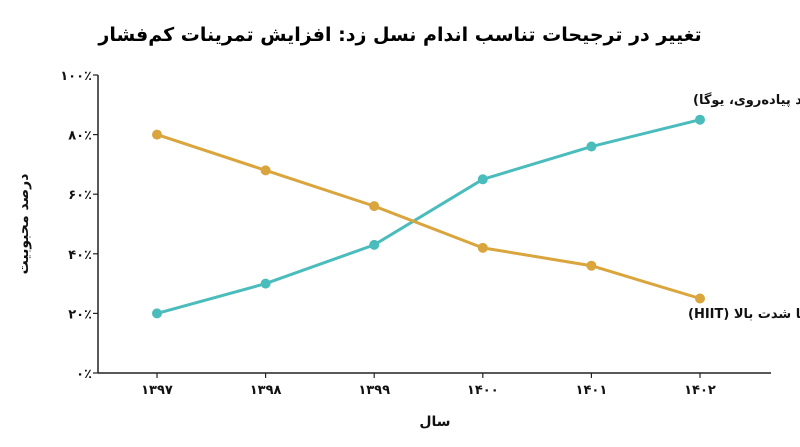  What do you see at coordinates (592, 390) in the screenshot?
I see `x-tick-label: ۱۴۰۱` at bounding box center [592, 390].